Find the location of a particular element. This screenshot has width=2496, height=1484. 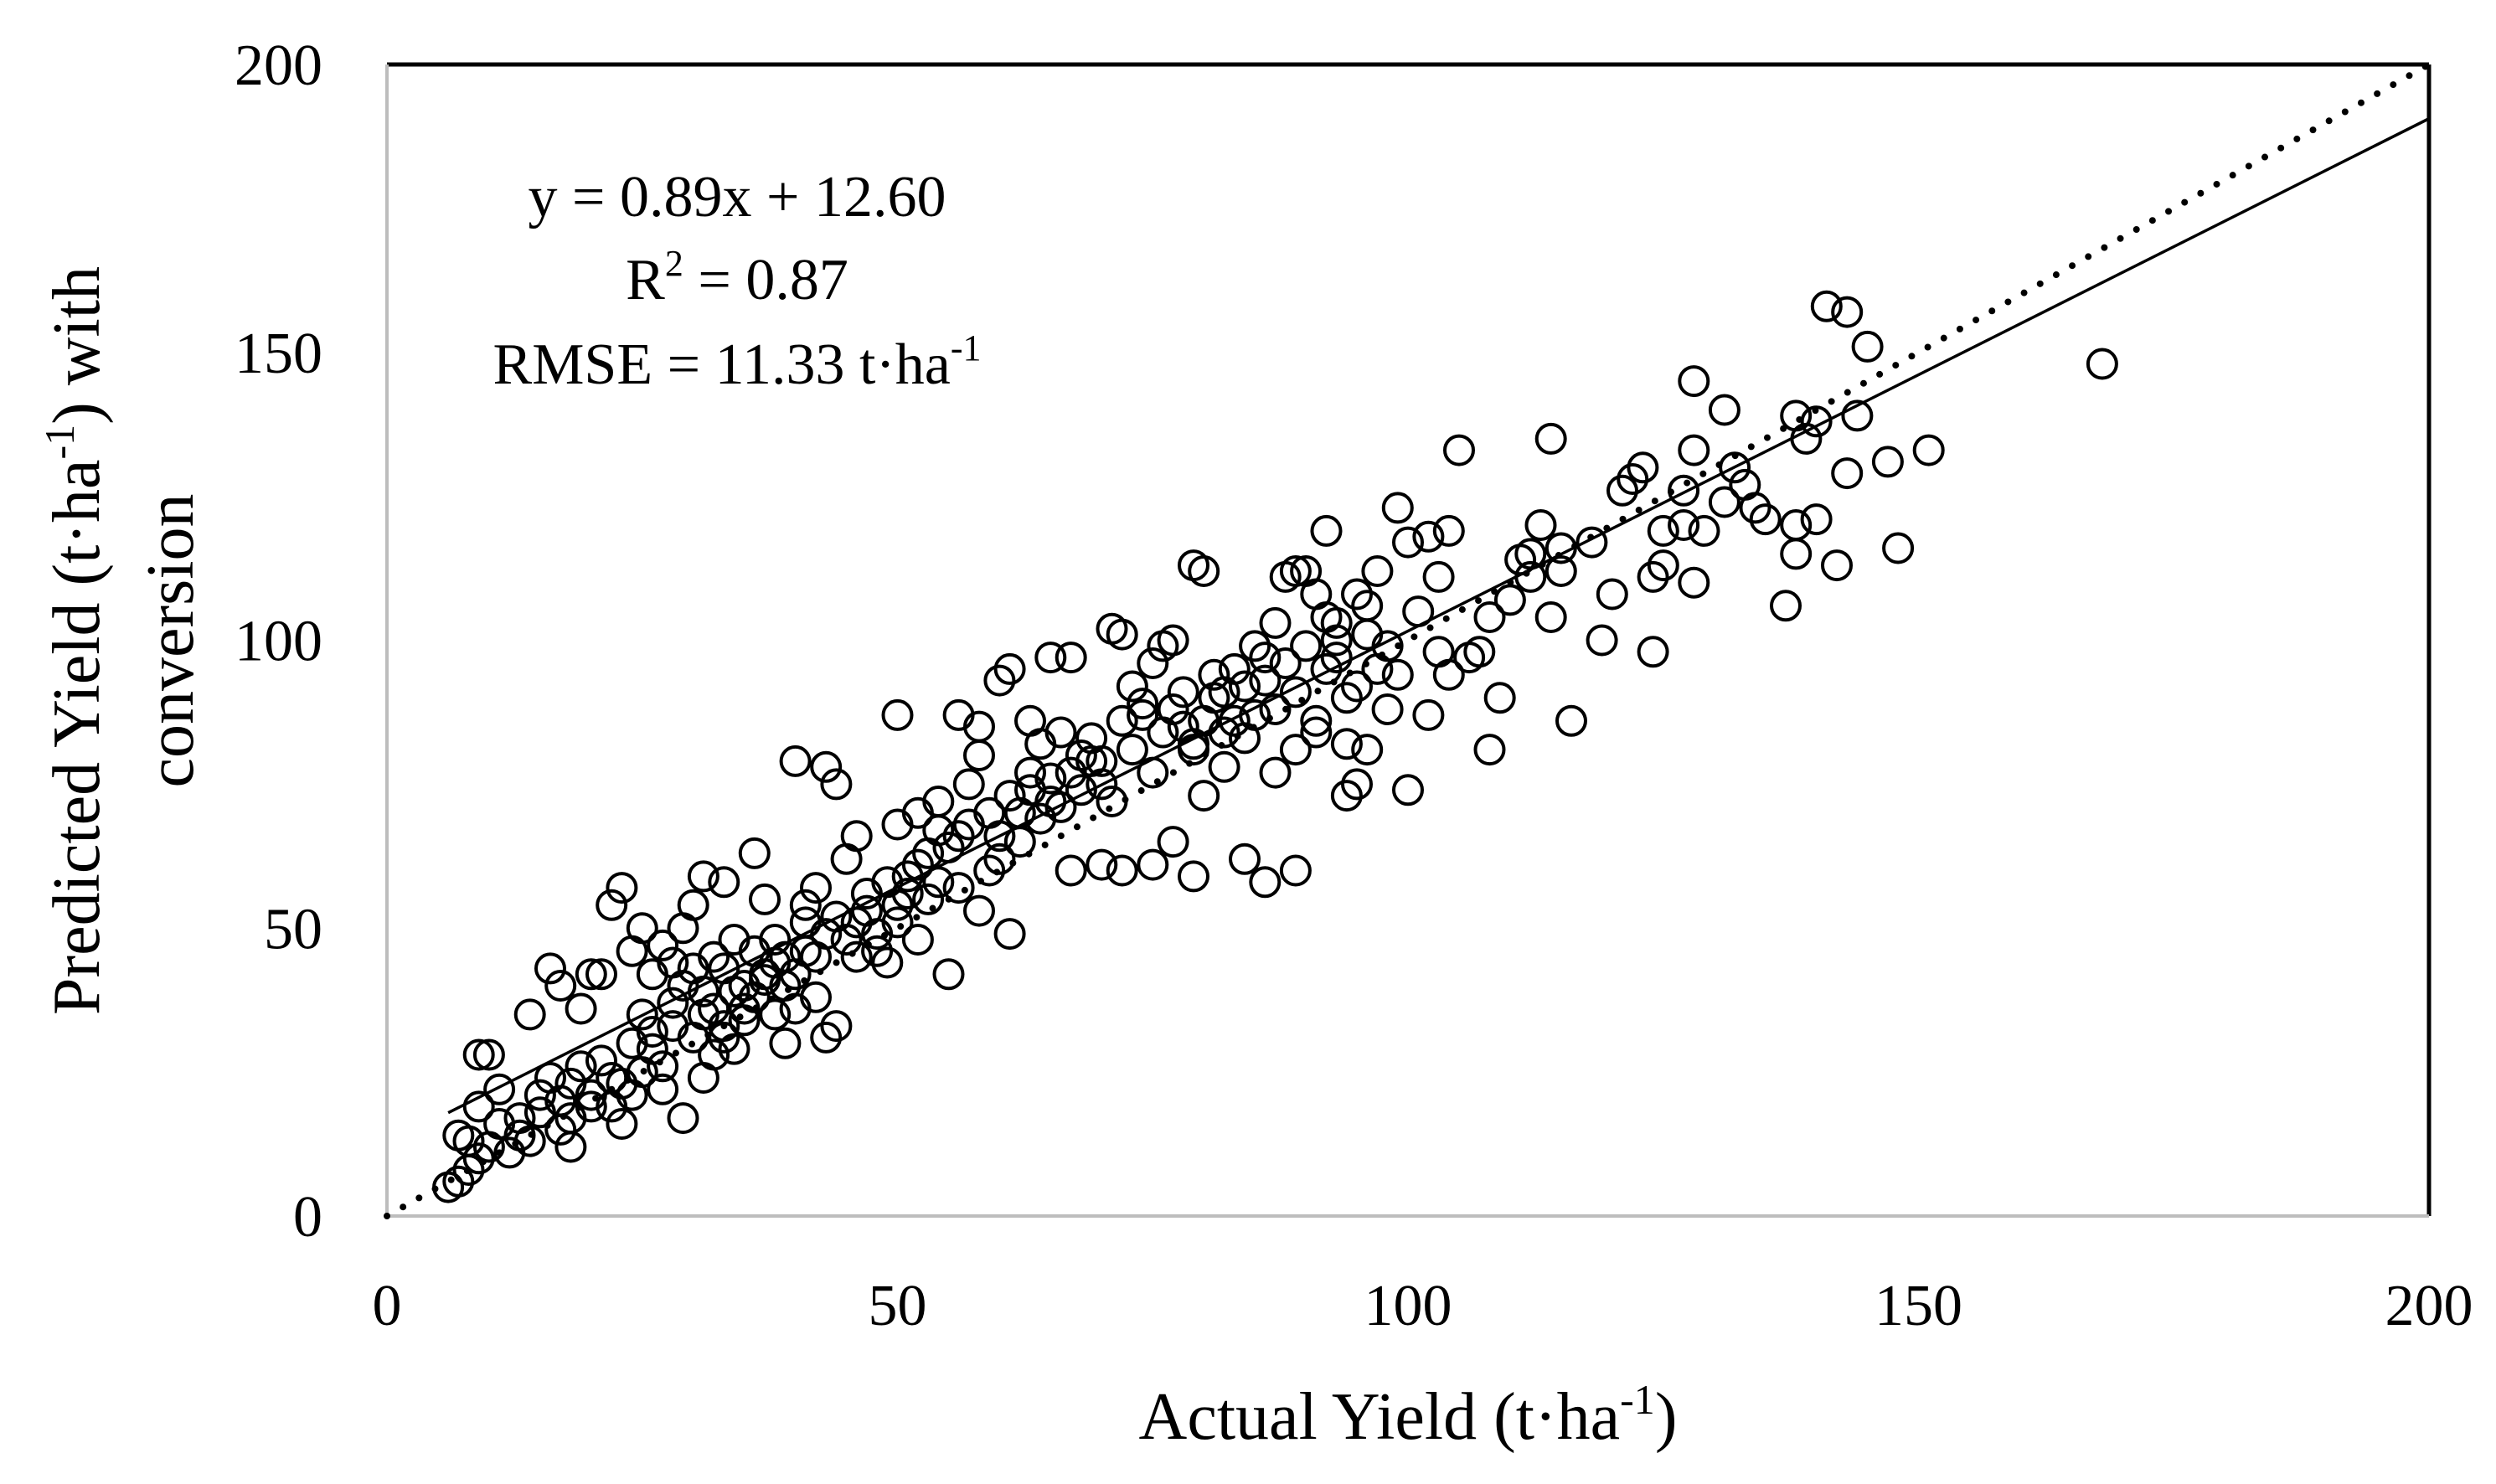

x-axis-title: Actual Yield (t·ha-1) is located at coordinates (1408, 1415).